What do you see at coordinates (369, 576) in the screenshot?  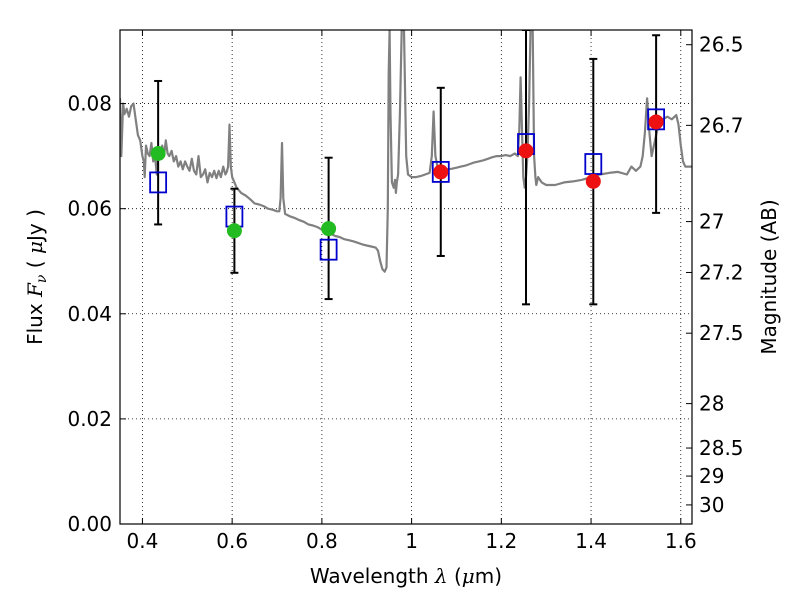 I see `x-label-prefix: Wavelength` at bounding box center [369, 576].